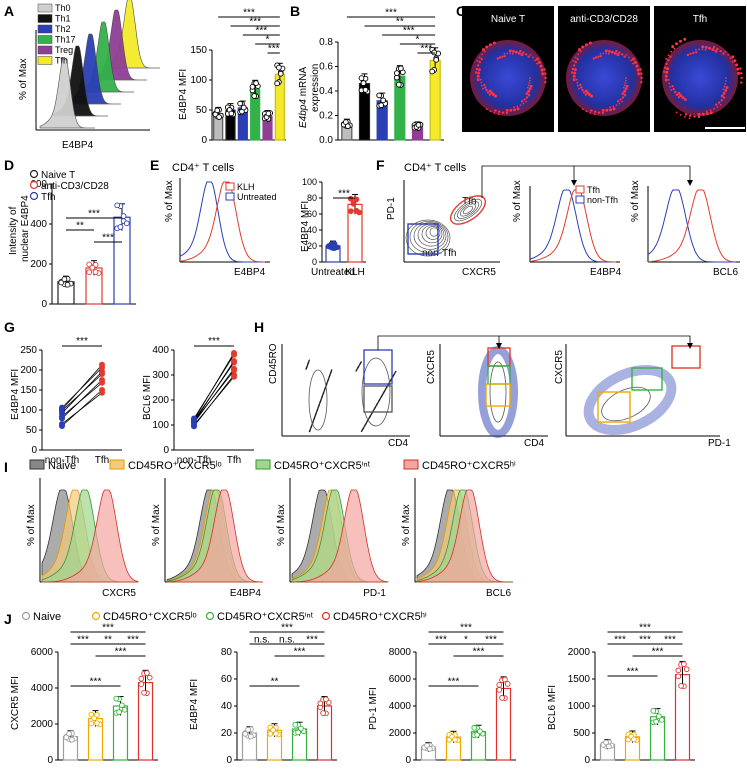 Image resolution: width=747 pixels, height=773 pixels. Describe the element at coordinates (326, 140) in the screenshot. I see `panel-b-ytick-label: 0.0` at that location.